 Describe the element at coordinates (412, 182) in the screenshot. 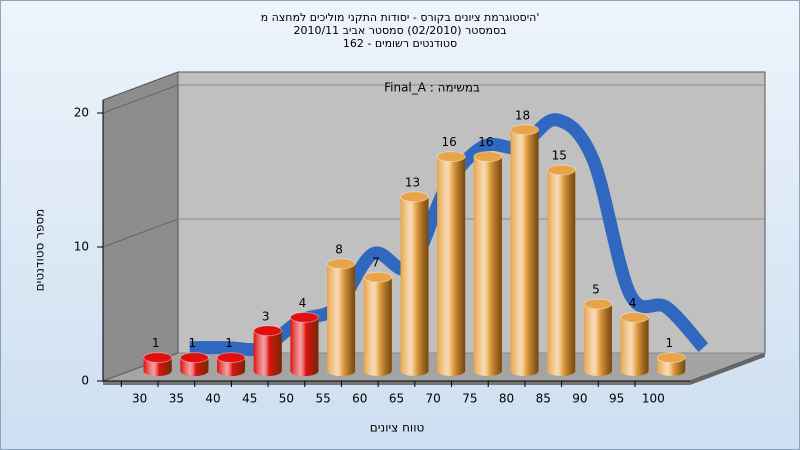

I see `value-label: 13` at that location.